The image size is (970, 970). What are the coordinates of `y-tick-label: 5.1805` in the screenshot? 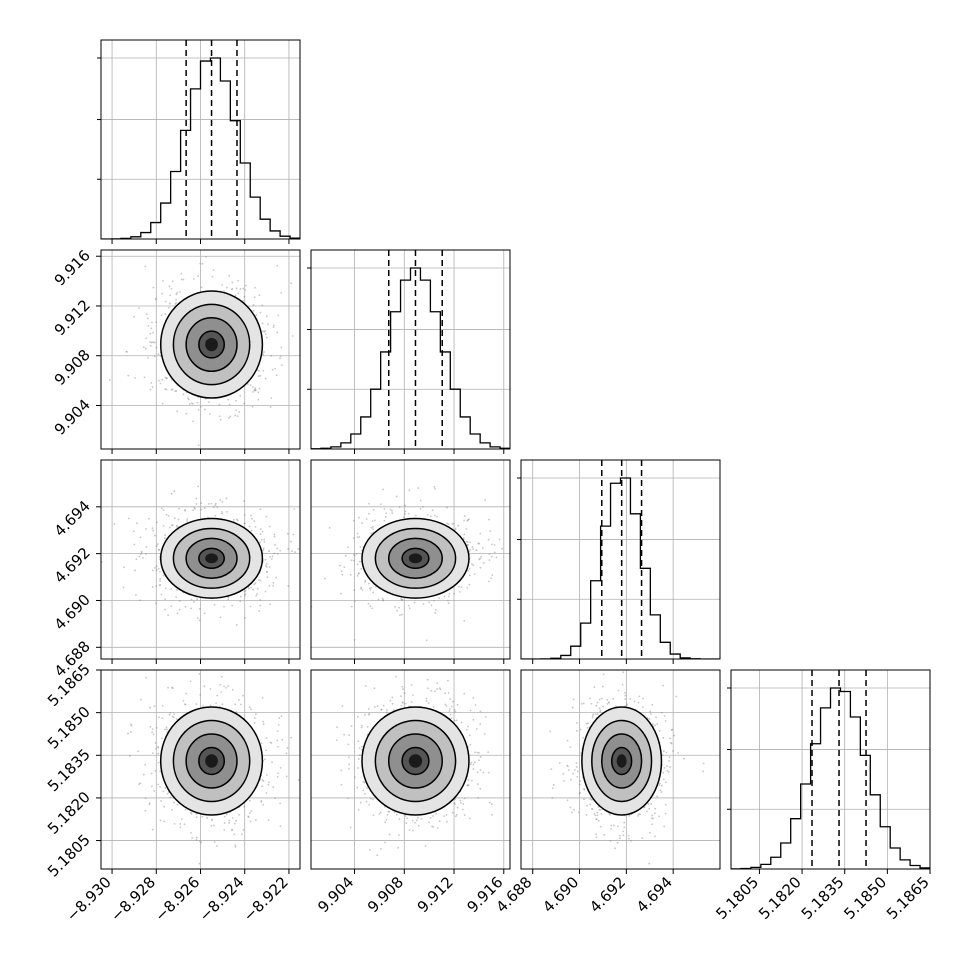 It's located at (69, 856).